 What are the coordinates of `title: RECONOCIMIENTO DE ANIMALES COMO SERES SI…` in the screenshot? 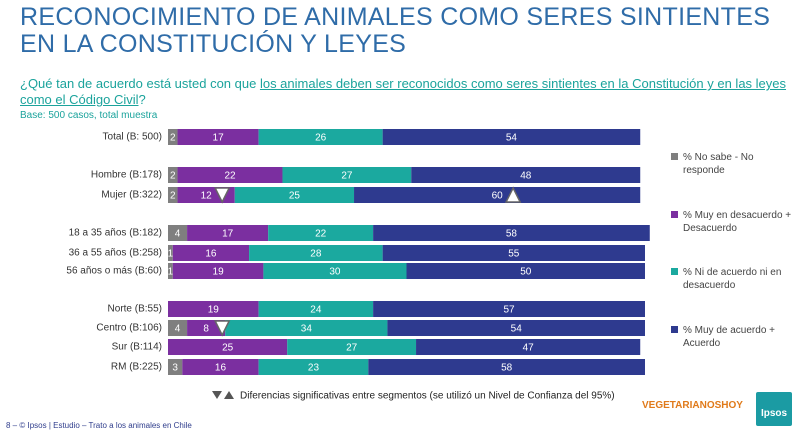 It's located at (395, 30).